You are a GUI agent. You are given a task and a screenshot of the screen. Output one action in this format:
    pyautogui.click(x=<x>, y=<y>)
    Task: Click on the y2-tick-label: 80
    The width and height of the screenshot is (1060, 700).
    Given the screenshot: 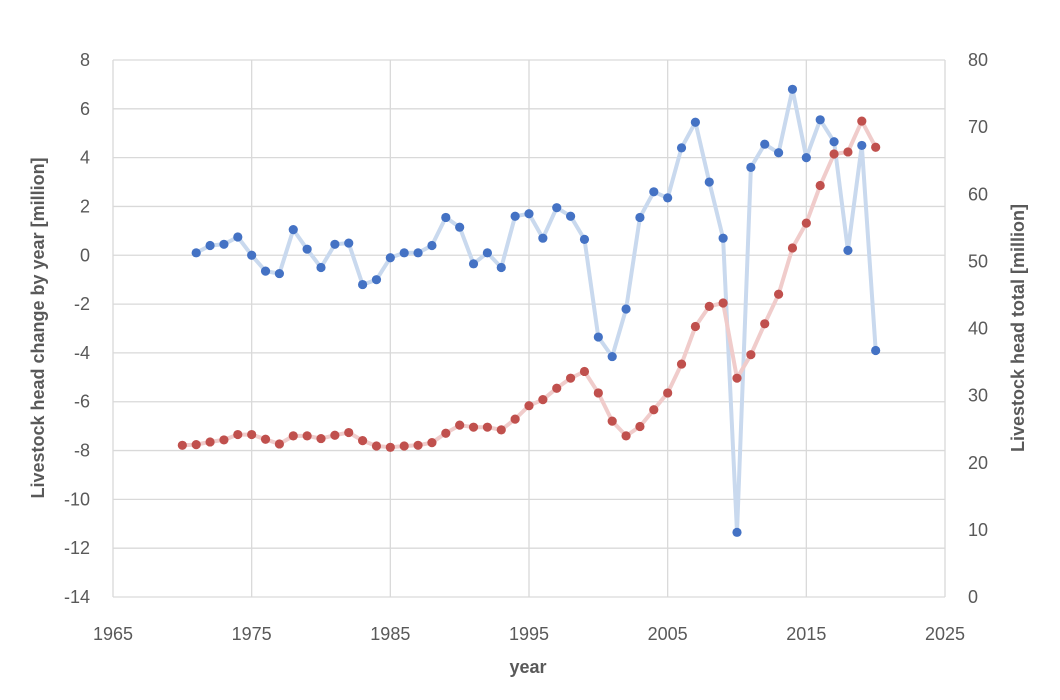 What is the action you would take?
    pyautogui.click(x=978, y=60)
    